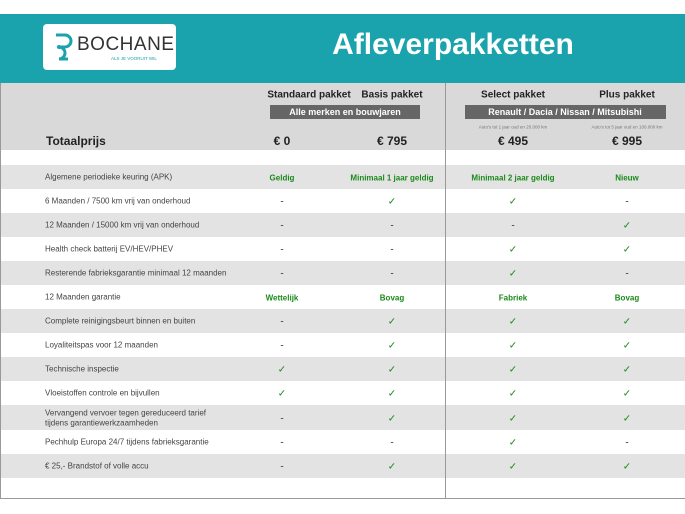  I want to click on cell: Nieuw, so click(627, 178).